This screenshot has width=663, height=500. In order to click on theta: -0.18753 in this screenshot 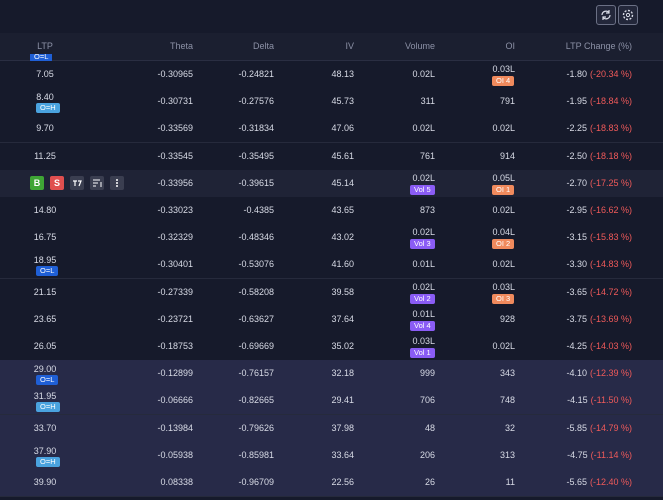, I will do `click(175, 346)`.